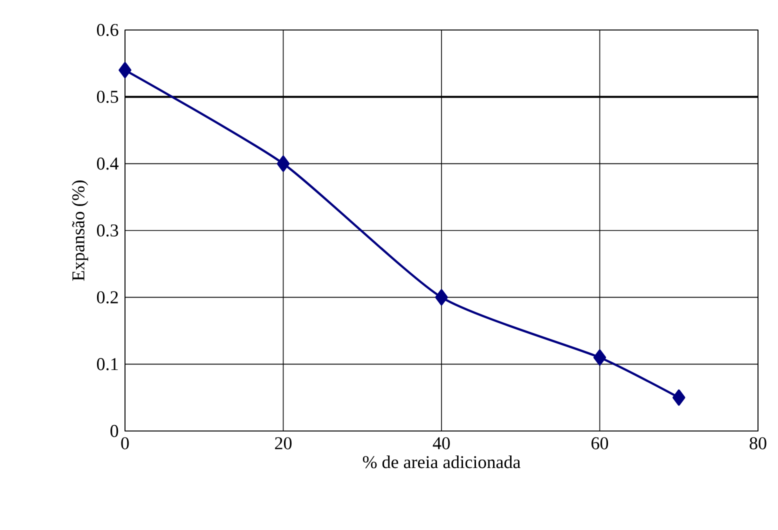 The image size is (778, 530). What do you see at coordinates (441, 462) in the screenshot?
I see `x-axis-title: % de areia adicionada` at bounding box center [441, 462].